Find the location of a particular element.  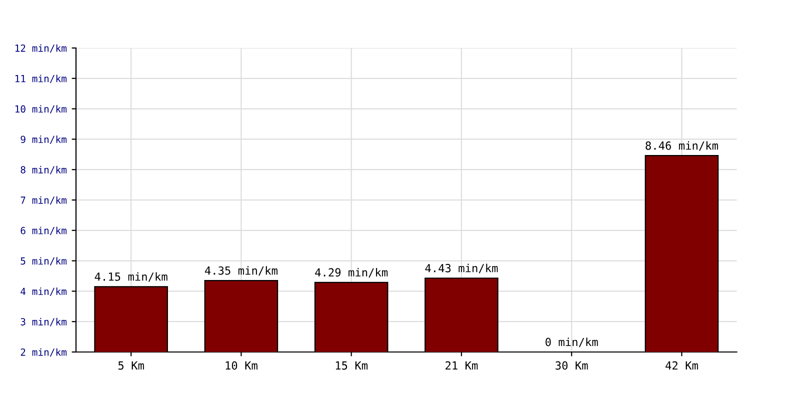

x-tick-label: 42 Km is located at coordinates (682, 365).